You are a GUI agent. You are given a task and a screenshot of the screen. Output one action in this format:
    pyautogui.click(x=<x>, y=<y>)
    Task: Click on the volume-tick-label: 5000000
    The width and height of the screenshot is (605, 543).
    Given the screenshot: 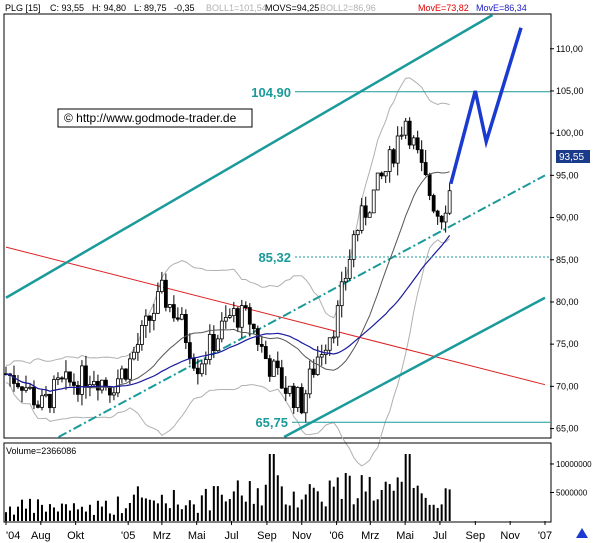 What is the action you would take?
    pyautogui.click(x=572, y=492)
    